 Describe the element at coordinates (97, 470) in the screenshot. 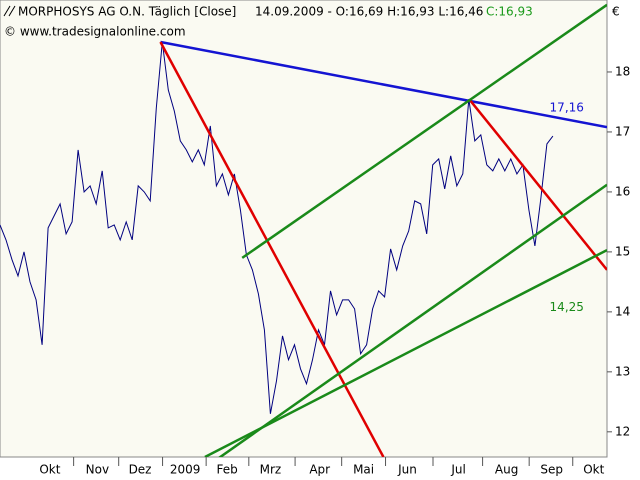

I see `x-tick-label: Nov` at that location.